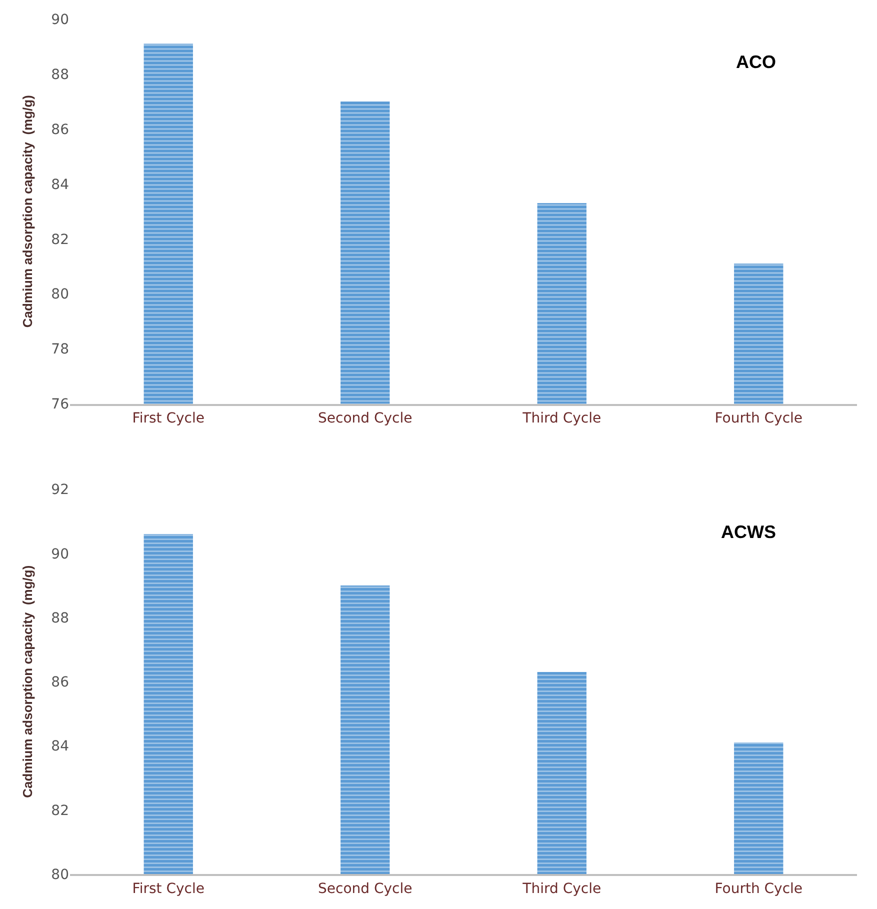 The height and width of the screenshot is (909, 877). What do you see at coordinates (748, 532) in the screenshot?
I see `annotation: ACWS` at bounding box center [748, 532].